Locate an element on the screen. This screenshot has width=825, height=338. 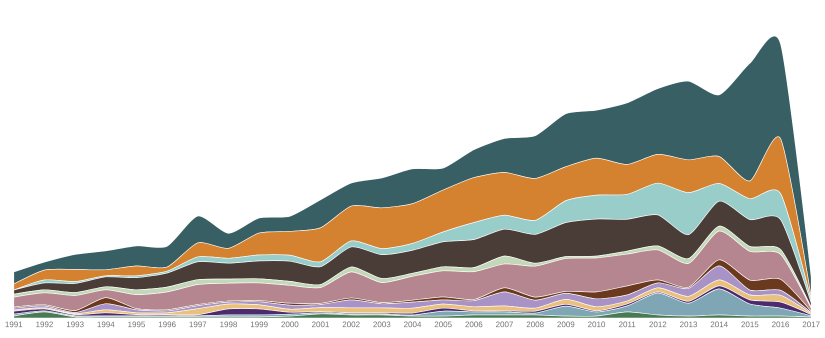
x-tick-label: 2017 is located at coordinates (811, 325).